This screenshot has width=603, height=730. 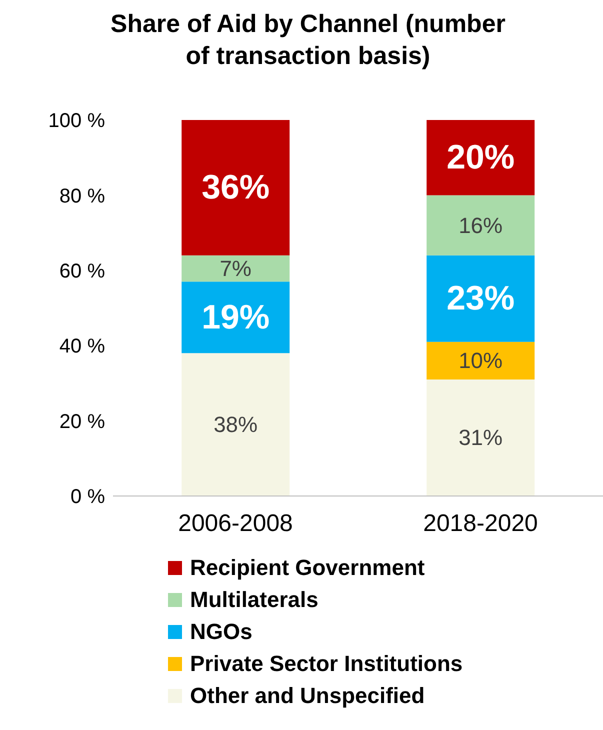 I want to click on data-label: 36%, so click(x=236, y=187).